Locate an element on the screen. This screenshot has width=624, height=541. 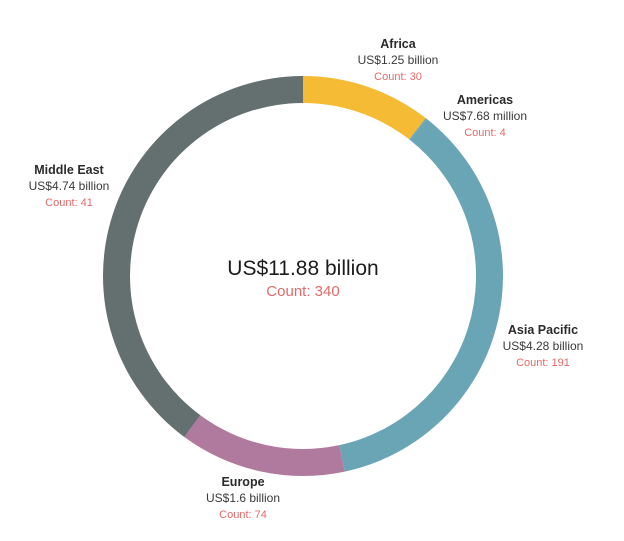
slice-label-africa: Africa US$1.25 billion Count: 30 is located at coordinates (398, 60).